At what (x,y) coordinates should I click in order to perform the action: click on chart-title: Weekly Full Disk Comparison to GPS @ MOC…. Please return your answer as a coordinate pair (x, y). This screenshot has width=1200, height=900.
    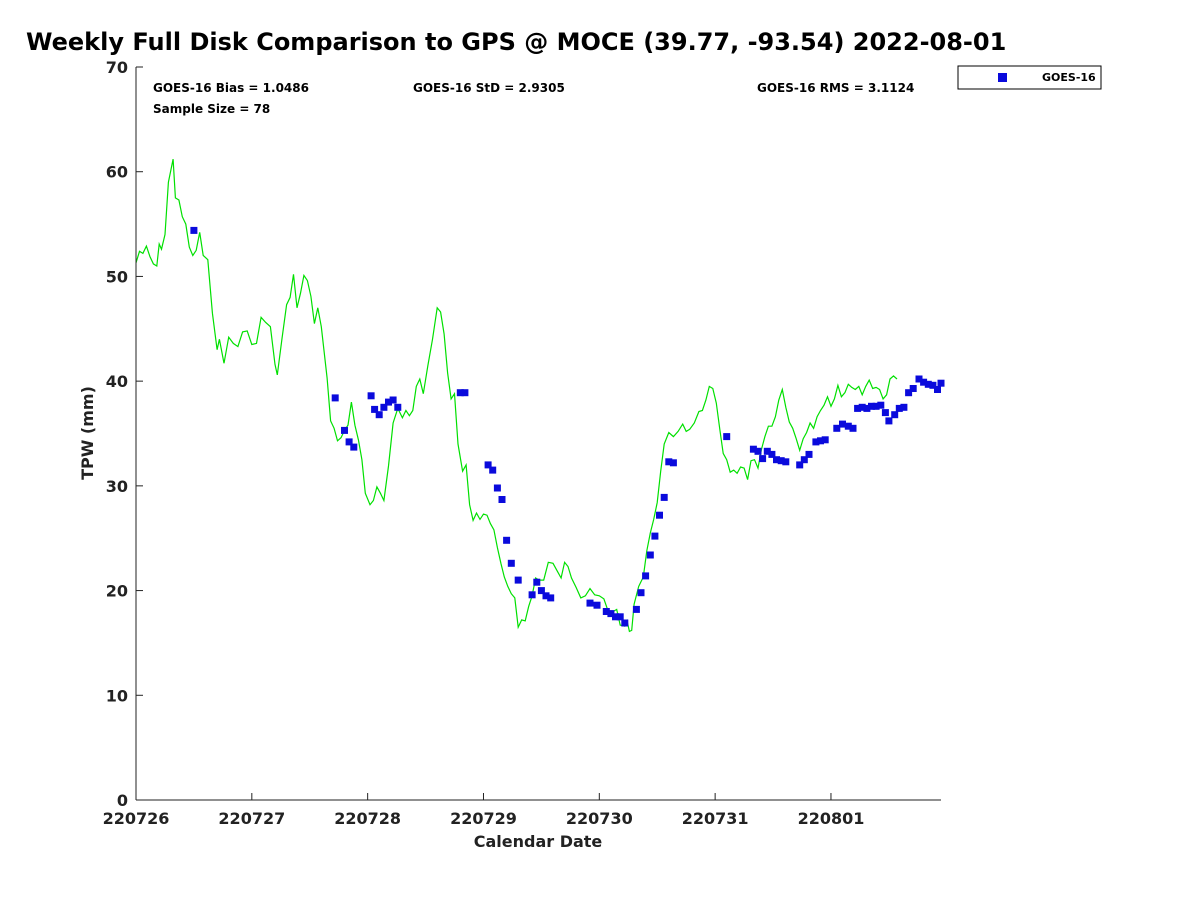
    Looking at the image, I should click on (516, 42).